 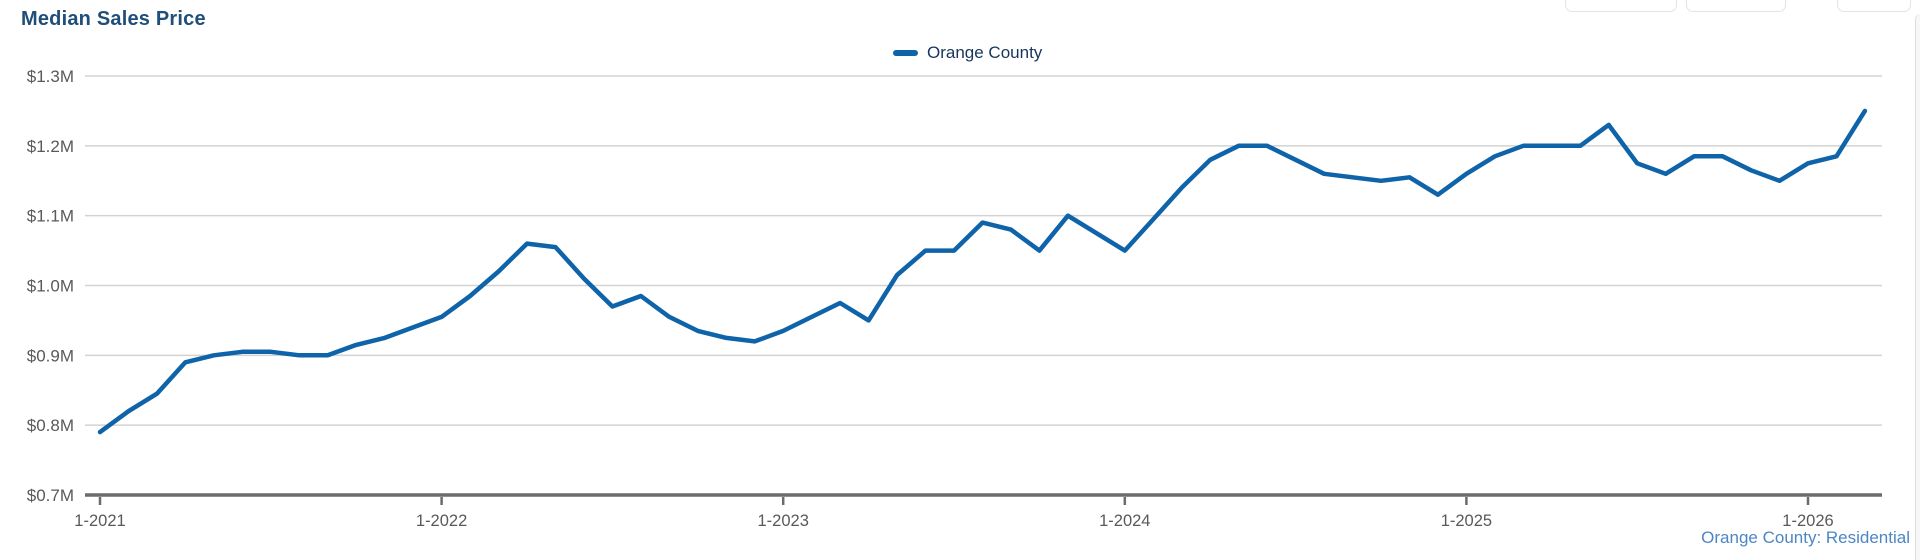 I want to click on y-axis-tick-label: $1.0M, so click(x=50, y=286).